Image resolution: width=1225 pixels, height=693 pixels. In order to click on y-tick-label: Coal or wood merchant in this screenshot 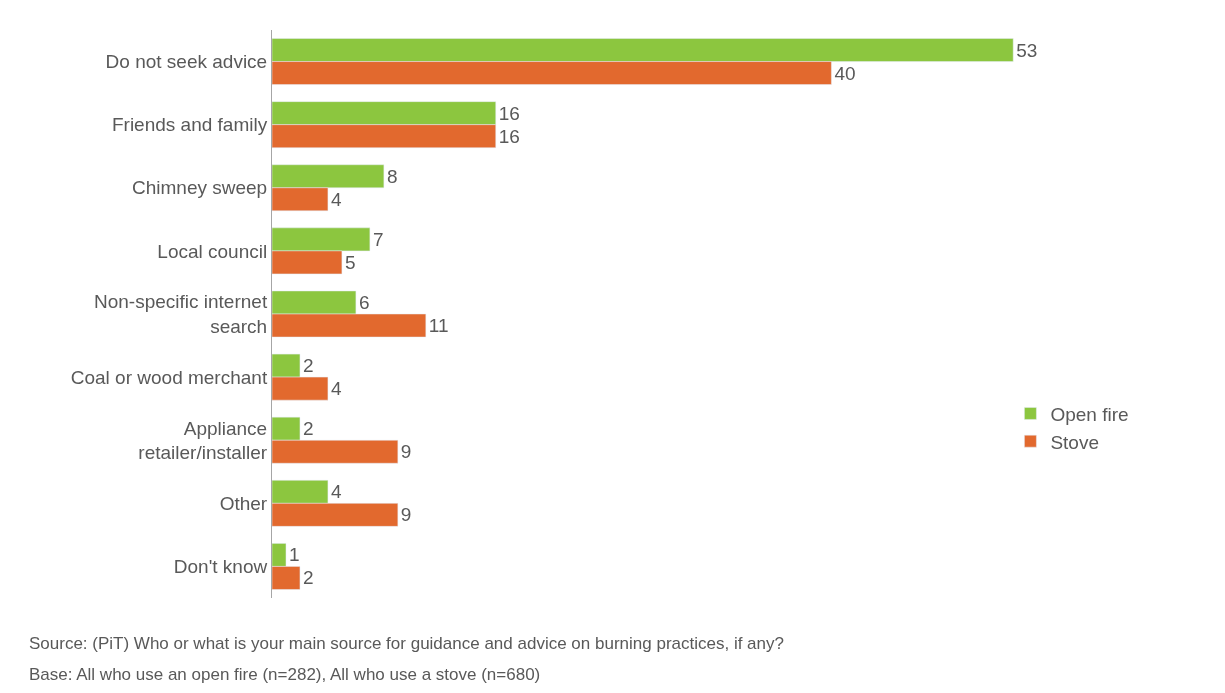, I will do `click(169, 377)`.